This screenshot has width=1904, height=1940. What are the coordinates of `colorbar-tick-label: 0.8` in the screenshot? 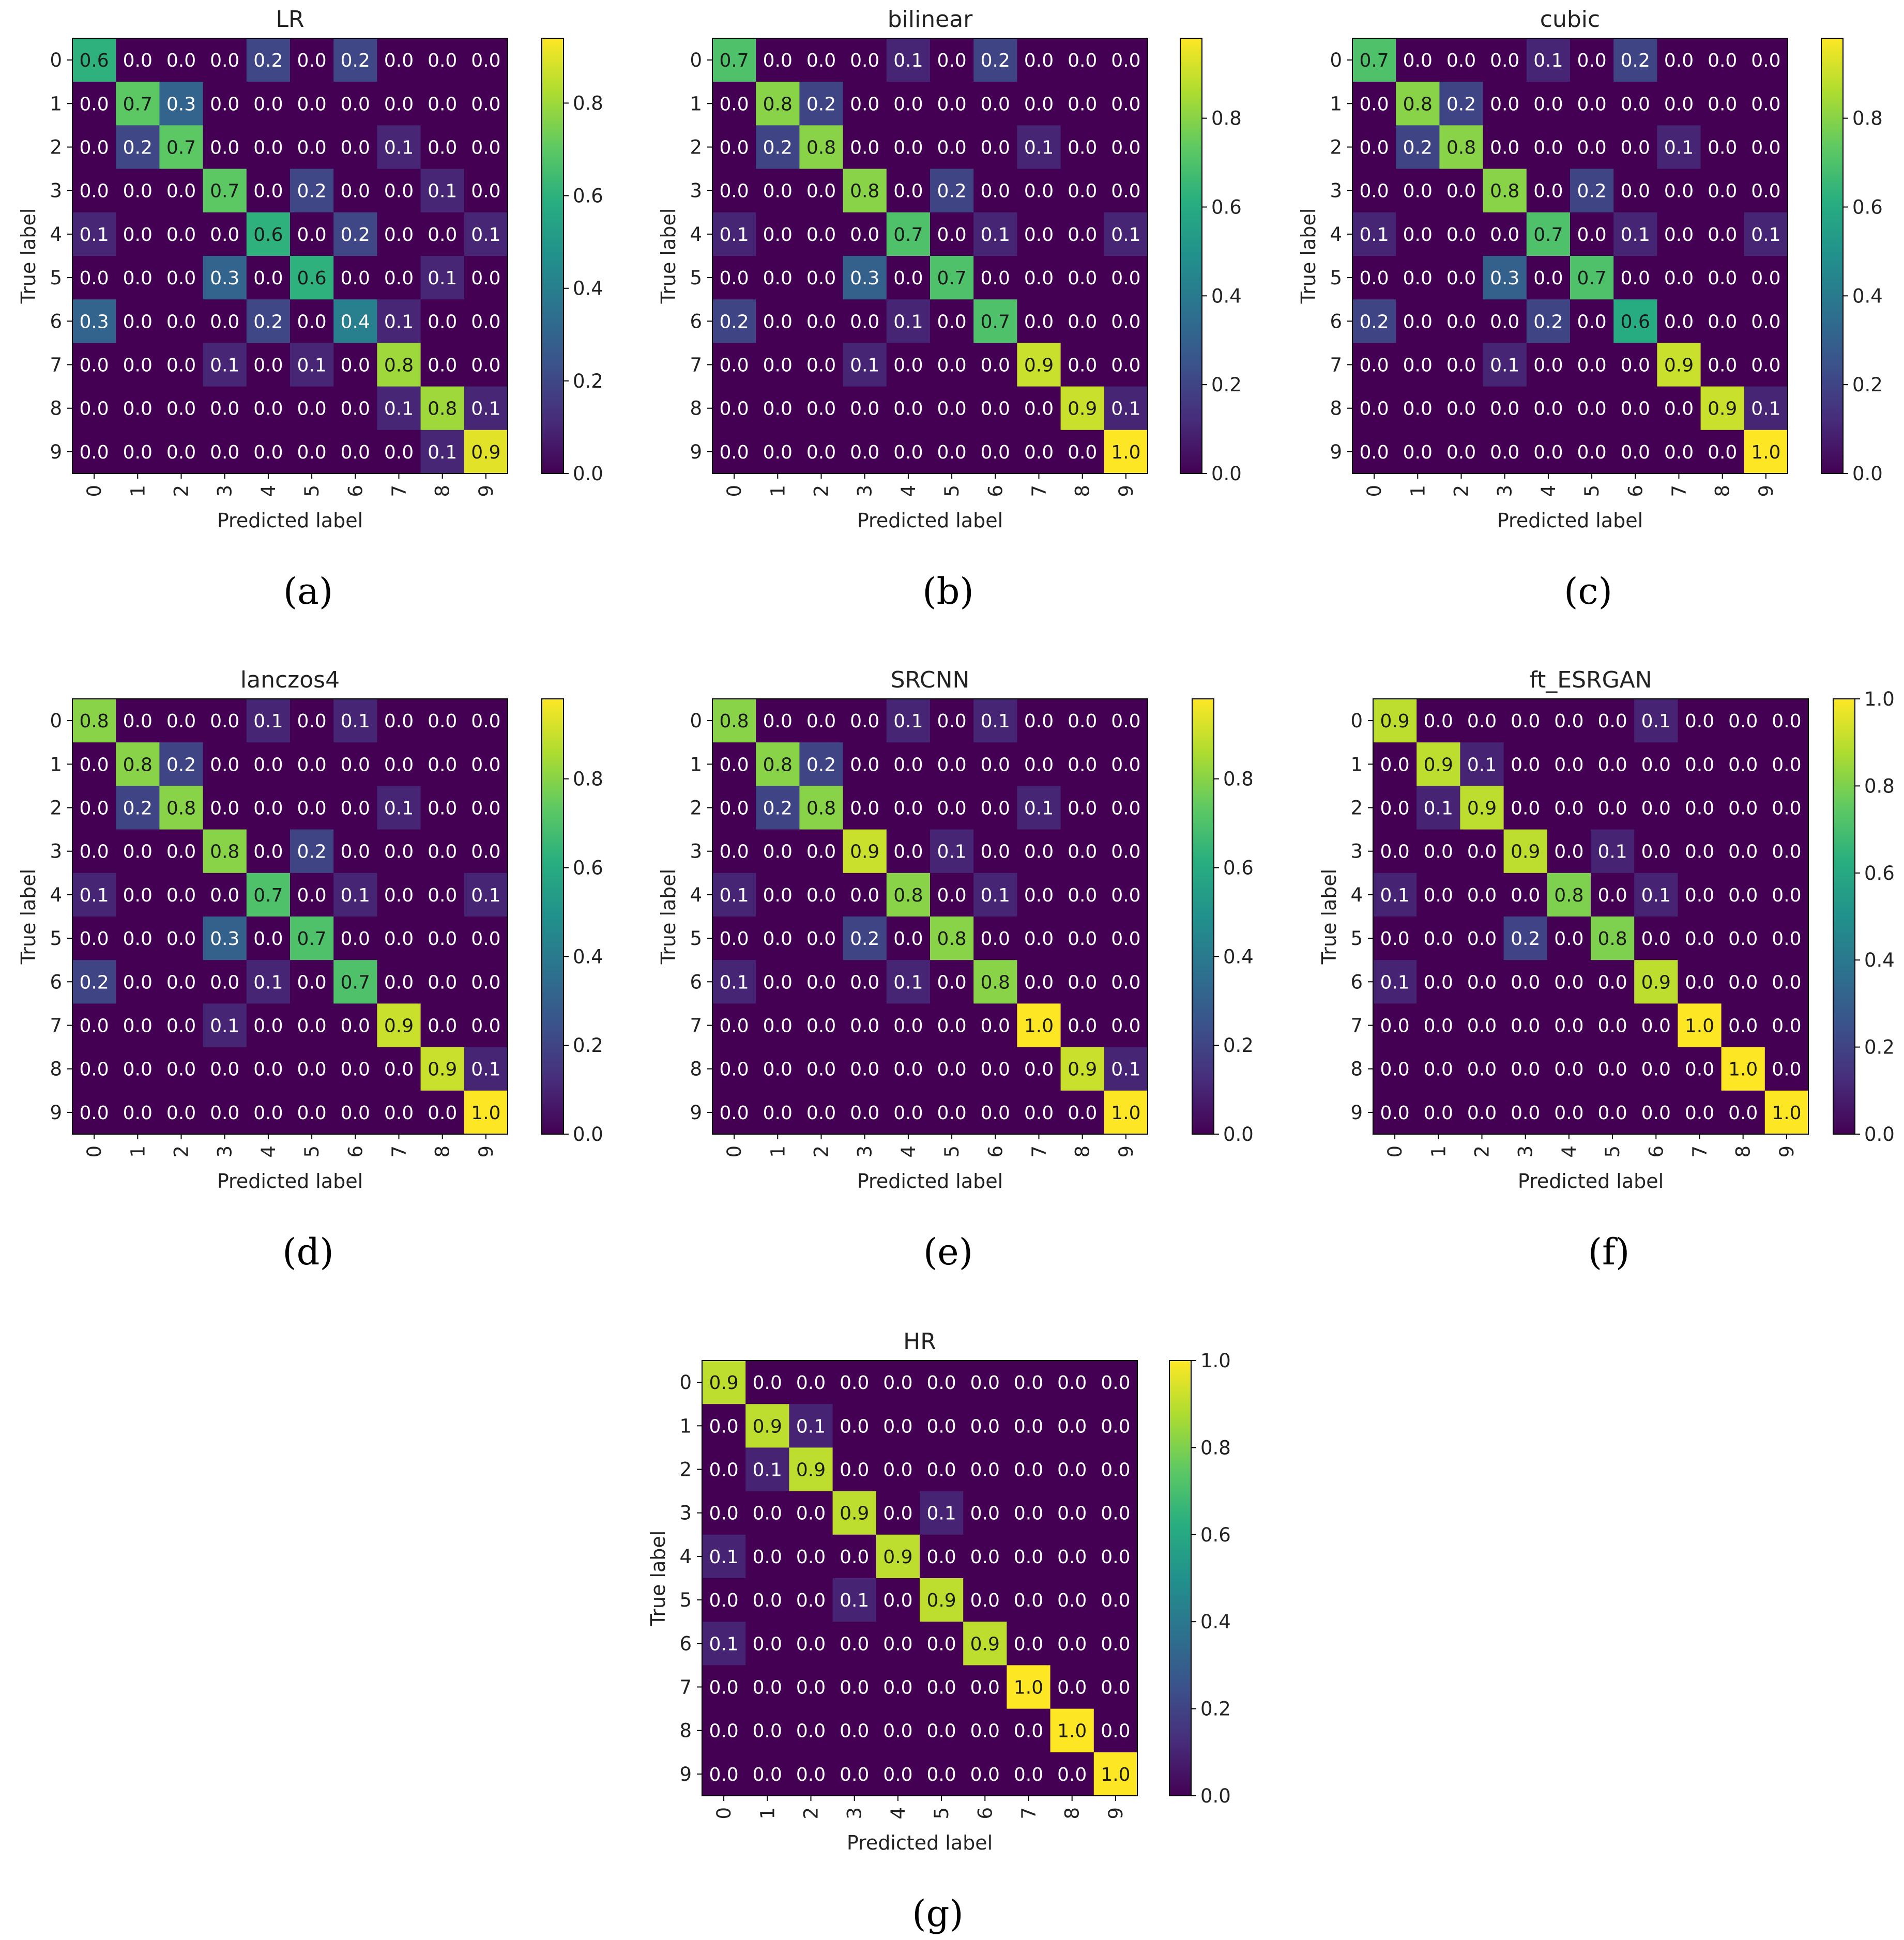 It's located at (1867, 119).